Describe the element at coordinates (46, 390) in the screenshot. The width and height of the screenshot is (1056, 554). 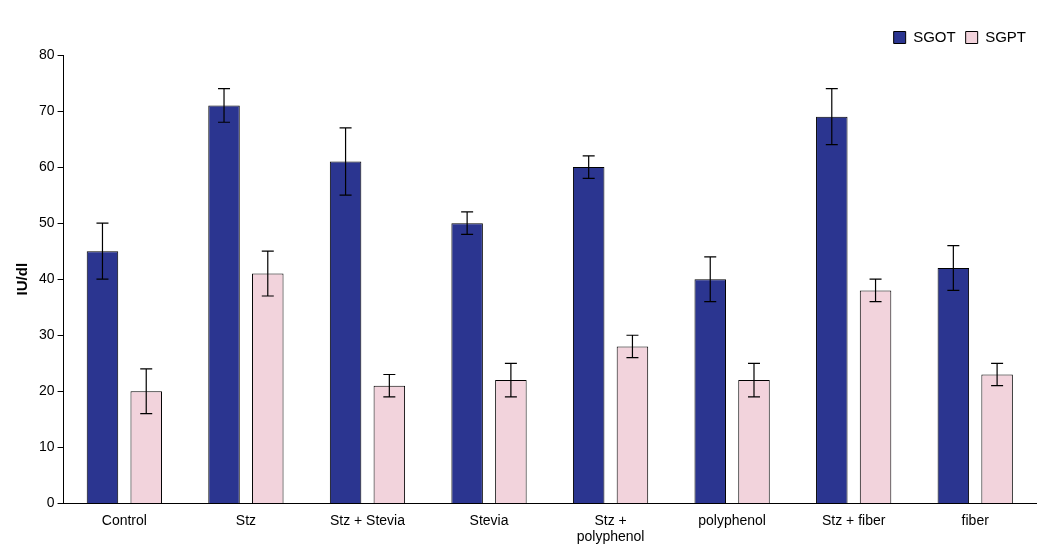
I see `y-tick-label: 20` at that location.